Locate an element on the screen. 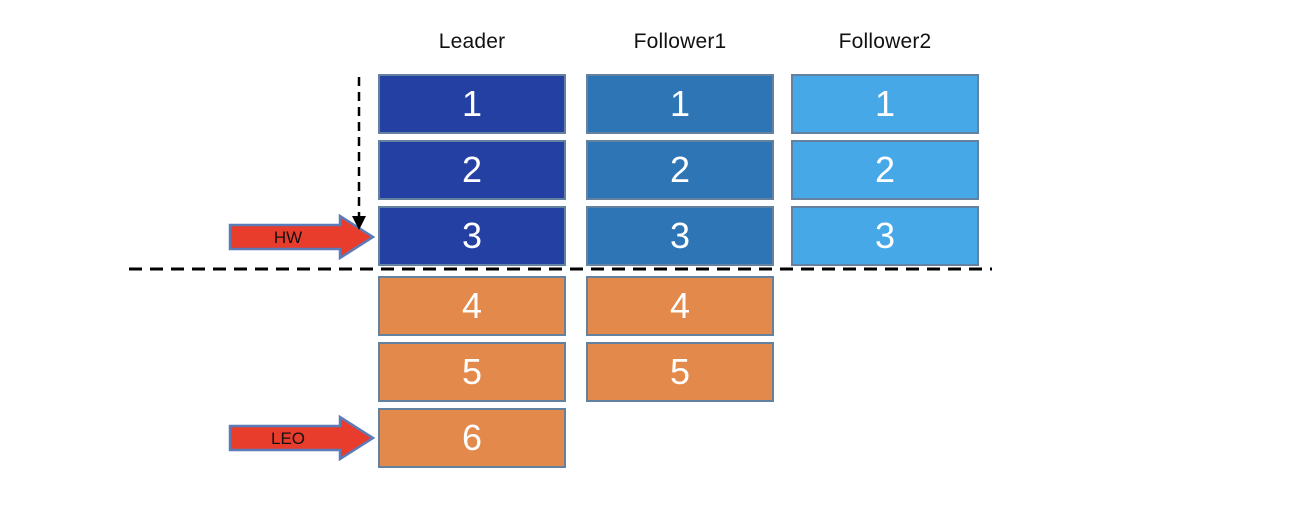 This screenshot has height=512, width=1302. log-entry-follower1-4: 4 is located at coordinates (680, 306).